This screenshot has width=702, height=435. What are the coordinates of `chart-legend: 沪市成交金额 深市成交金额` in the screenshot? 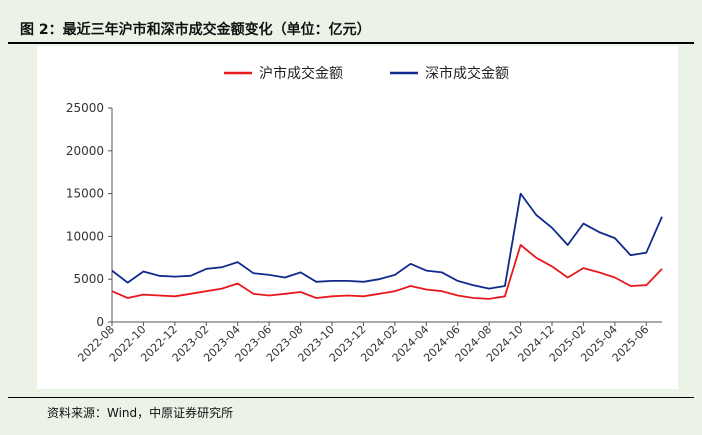 It's located at (366, 73).